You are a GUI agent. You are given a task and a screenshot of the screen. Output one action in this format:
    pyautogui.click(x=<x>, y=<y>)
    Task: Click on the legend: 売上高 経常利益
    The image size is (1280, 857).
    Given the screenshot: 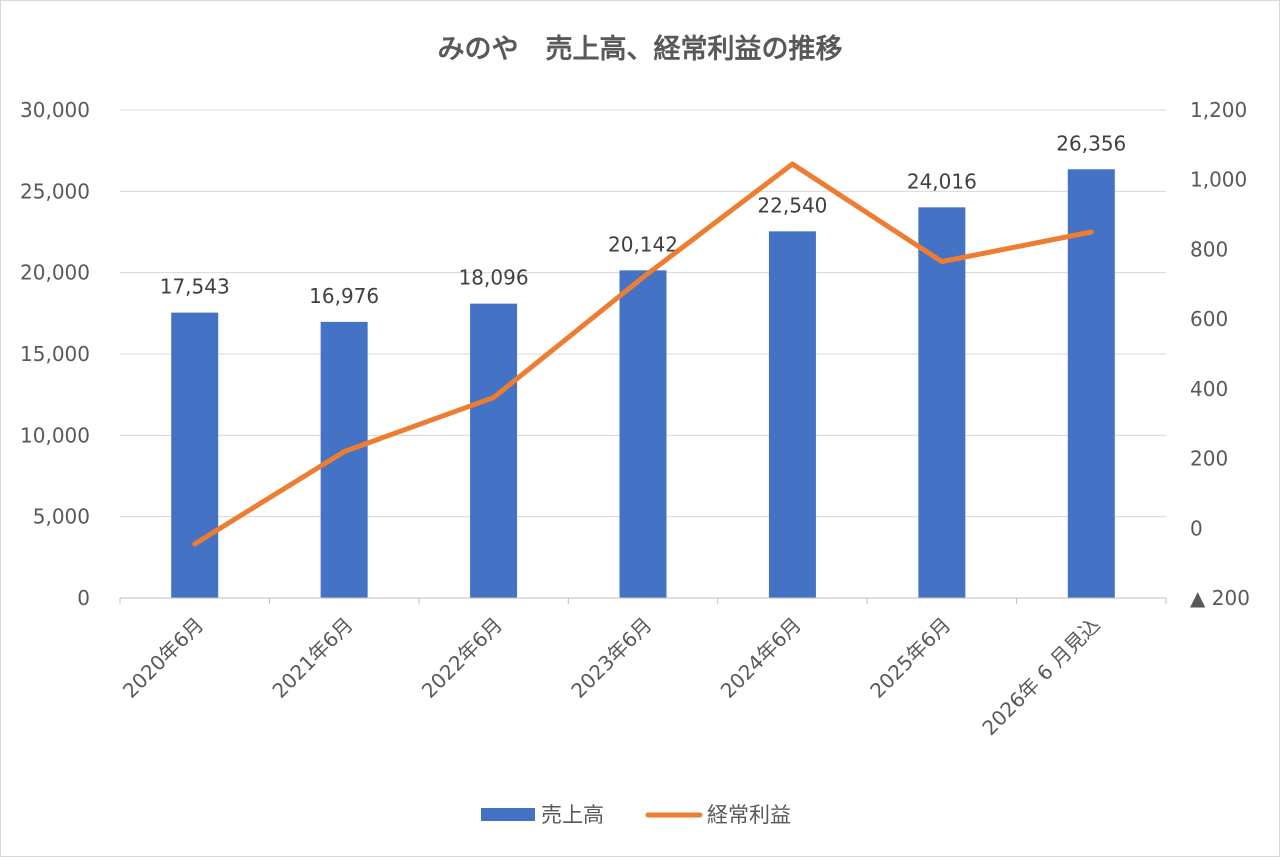 What is the action you would take?
    pyautogui.click(x=636, y=815)
    